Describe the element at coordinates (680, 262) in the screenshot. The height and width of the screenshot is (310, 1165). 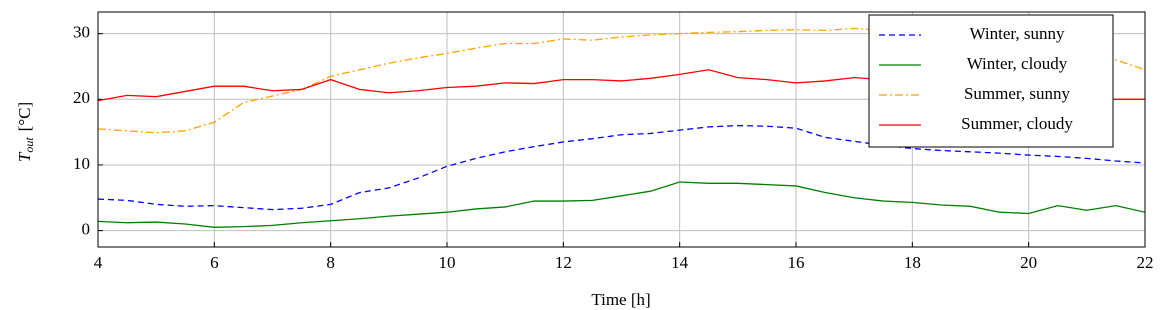
I see `x-tick-label: 14` at that location.